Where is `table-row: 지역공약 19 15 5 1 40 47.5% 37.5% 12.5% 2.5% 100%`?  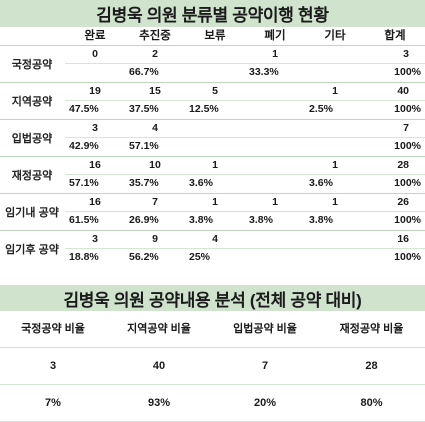 table-row: 지역공약 19 15 5 1 40 47.5% 37.5% 12.5% 2.5% 100% is located at coordinates (212, 100).